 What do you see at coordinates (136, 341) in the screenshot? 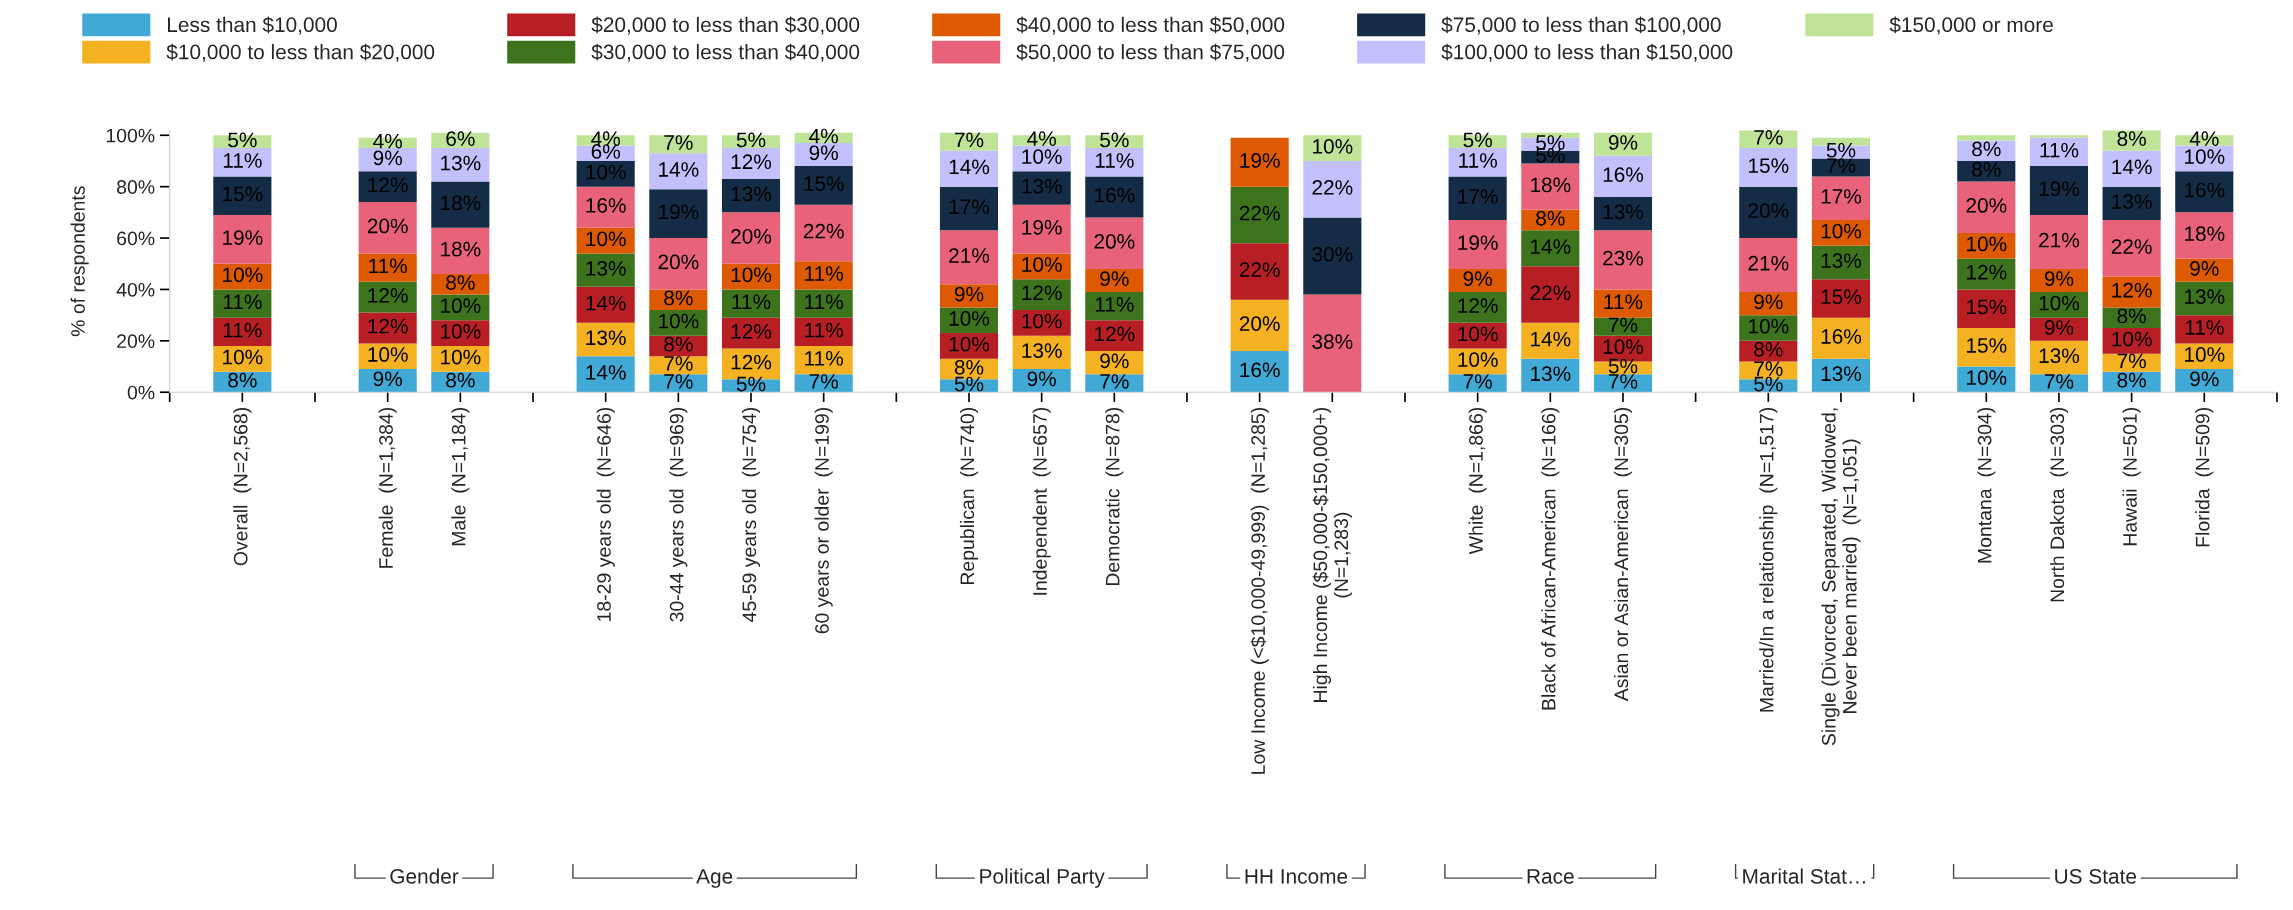
I see `y-tick-label: 20%` at bounding box center [136, 341].